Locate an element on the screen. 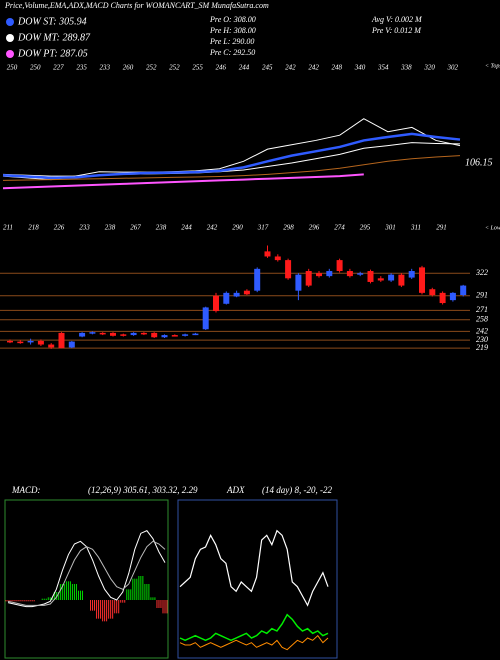  adx-line is located at coordinates (254, 568).